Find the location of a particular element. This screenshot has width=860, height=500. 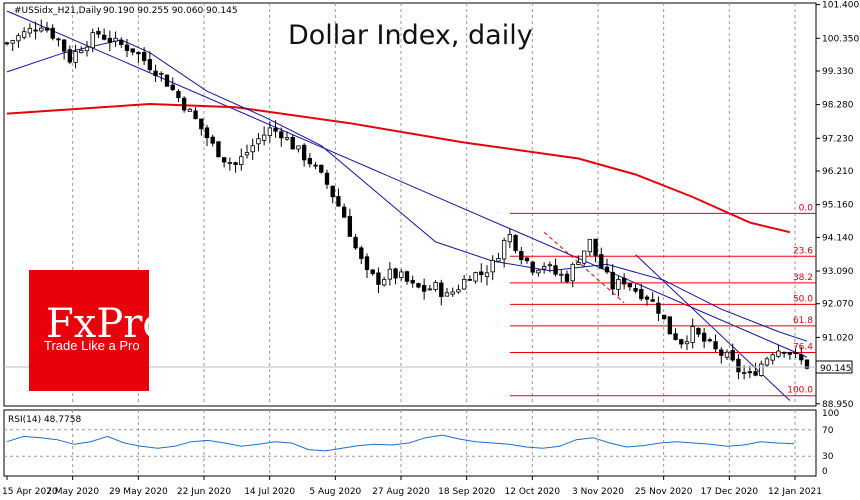

rsi-line is located at coordinates (400, 443).